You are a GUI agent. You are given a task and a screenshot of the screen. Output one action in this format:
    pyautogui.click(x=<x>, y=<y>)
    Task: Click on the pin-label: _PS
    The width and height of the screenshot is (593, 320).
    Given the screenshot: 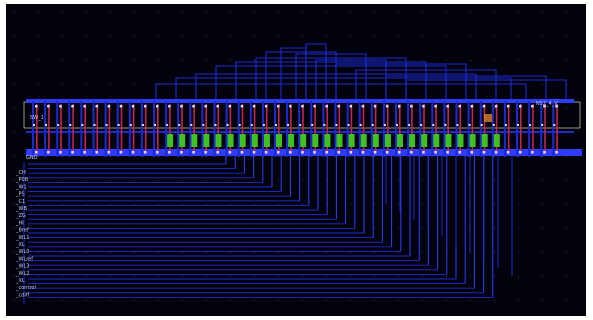 What is the action you would take?
    pyautogui.click(x=20, y=195)
    